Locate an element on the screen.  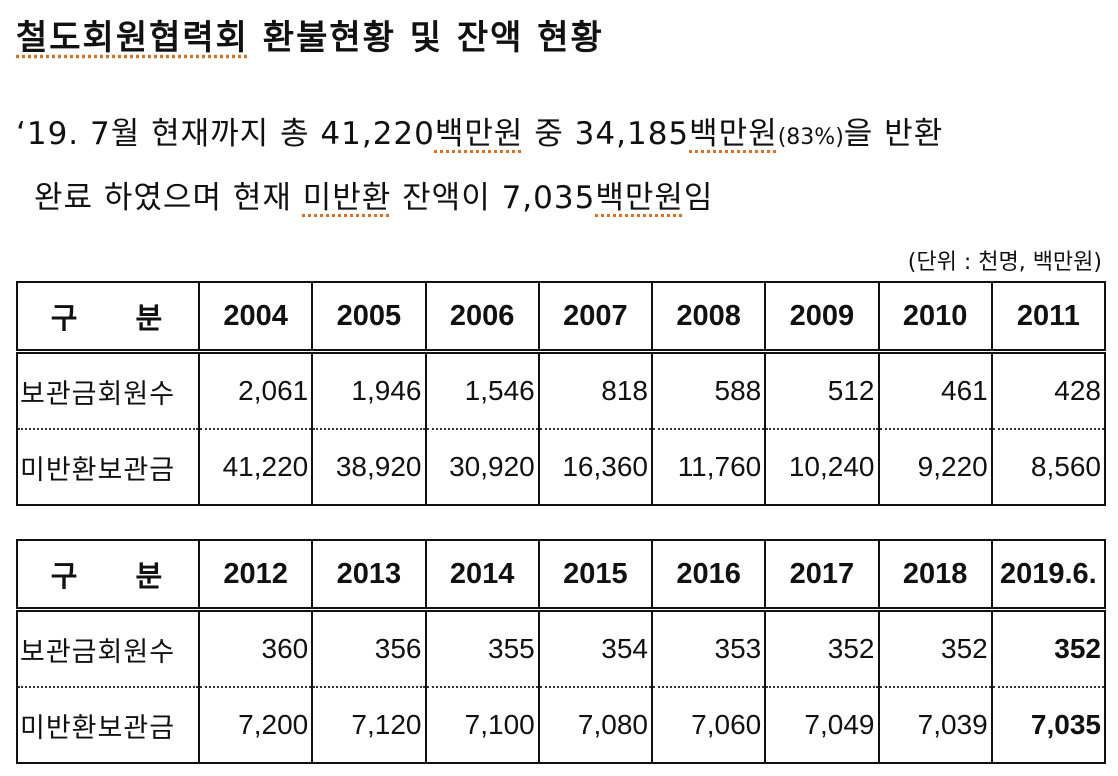
header-year: 2011 is located at coordinates (1048, 318).